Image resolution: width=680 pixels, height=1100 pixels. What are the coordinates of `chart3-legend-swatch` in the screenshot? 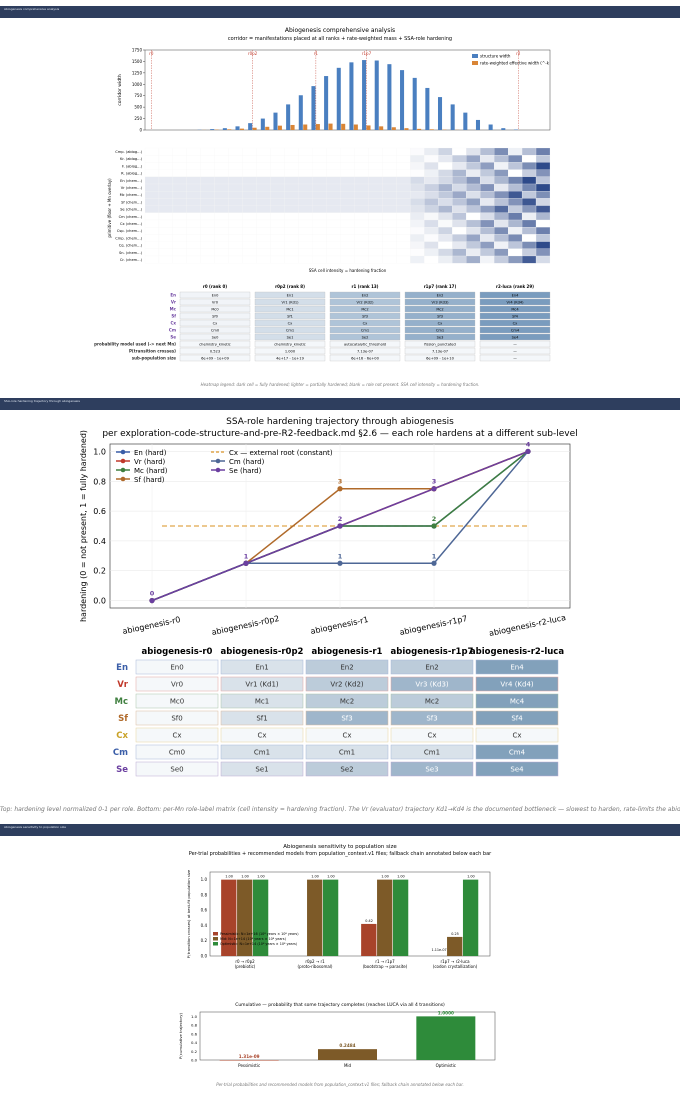 It's located at (215, 934).